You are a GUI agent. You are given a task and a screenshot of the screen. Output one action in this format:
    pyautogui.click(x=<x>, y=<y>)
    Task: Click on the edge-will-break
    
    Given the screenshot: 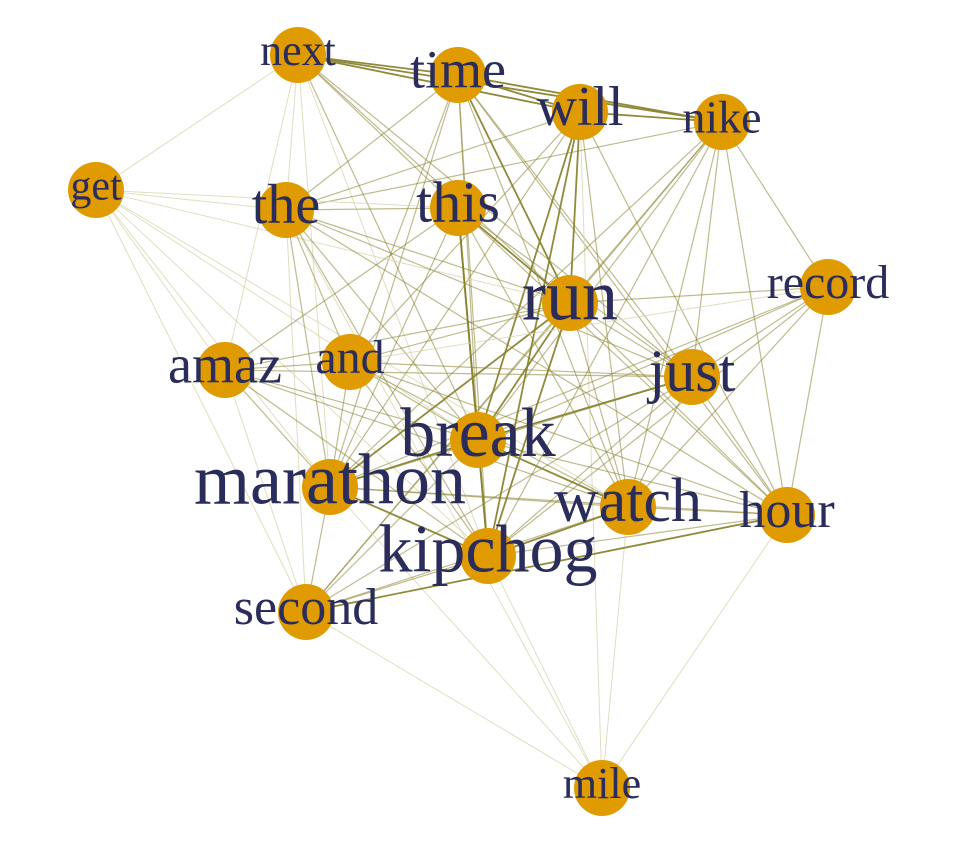 What is the action you would take?
    pyautogui.click(x=529, y=276)
    